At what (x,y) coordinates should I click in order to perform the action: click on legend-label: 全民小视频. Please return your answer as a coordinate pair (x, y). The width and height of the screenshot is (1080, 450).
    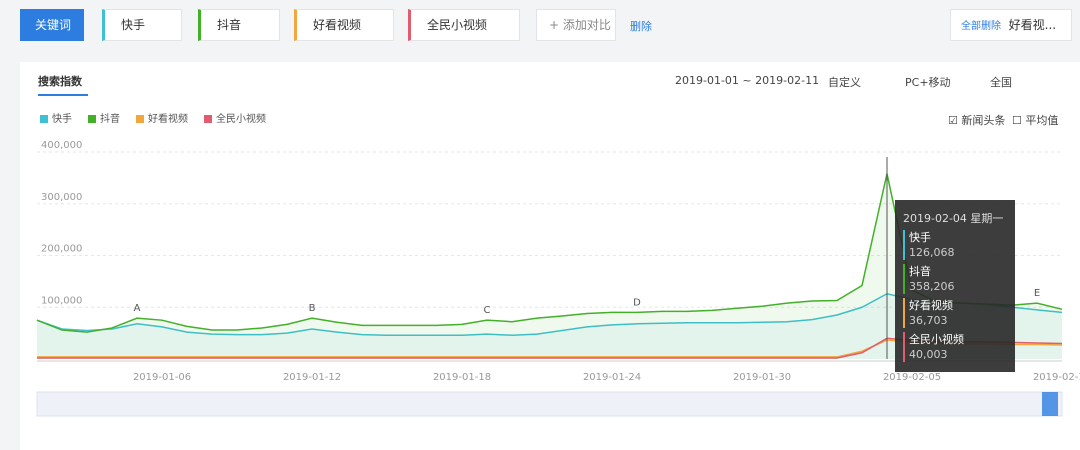
    Looking at the image, I should click on (241, 118).